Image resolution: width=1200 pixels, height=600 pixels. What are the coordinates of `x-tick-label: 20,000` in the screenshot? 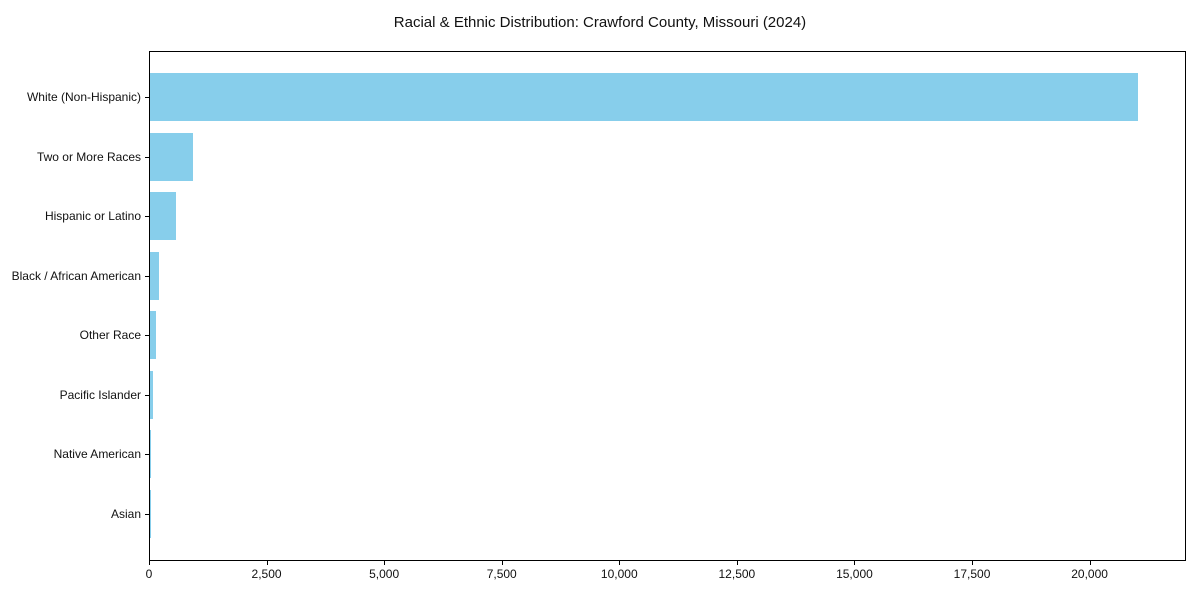 It's located at (1089, 574).